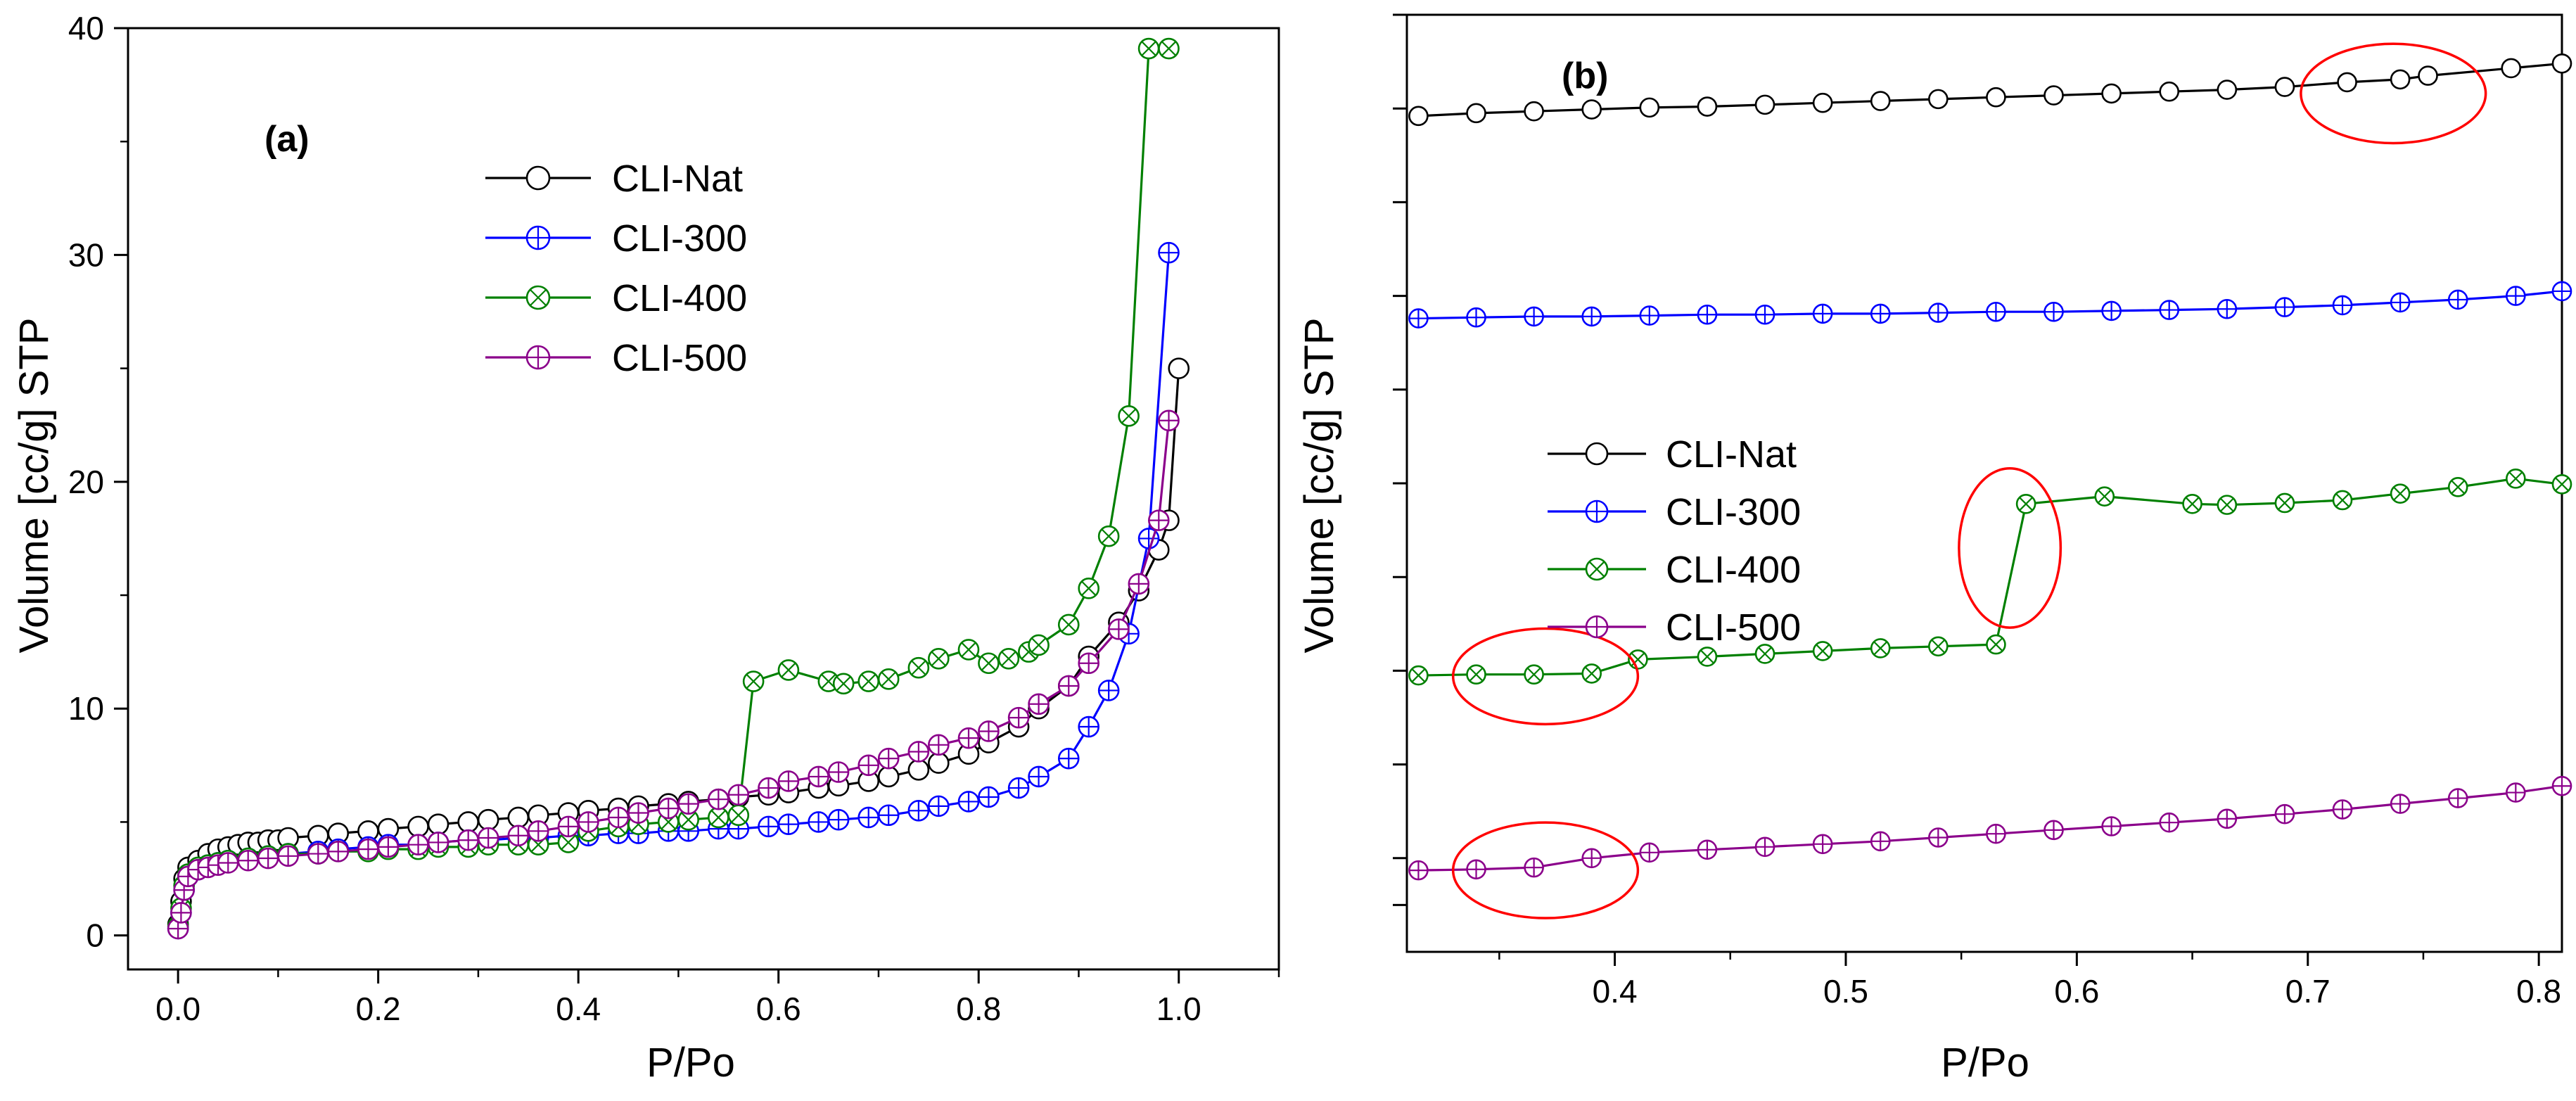 This screenshot has height=1101, width=2576. What do you see at coordinates (2347, 82) in the screenshot?
I see `data-point-cli-nat-b-16-ring` at bounding box center [2347, 82].